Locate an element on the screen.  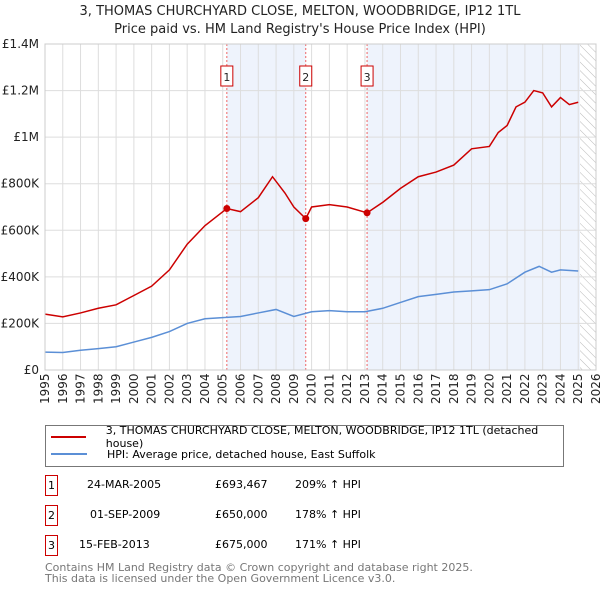
sale-label: 1 is located at coordinates (226, 77).